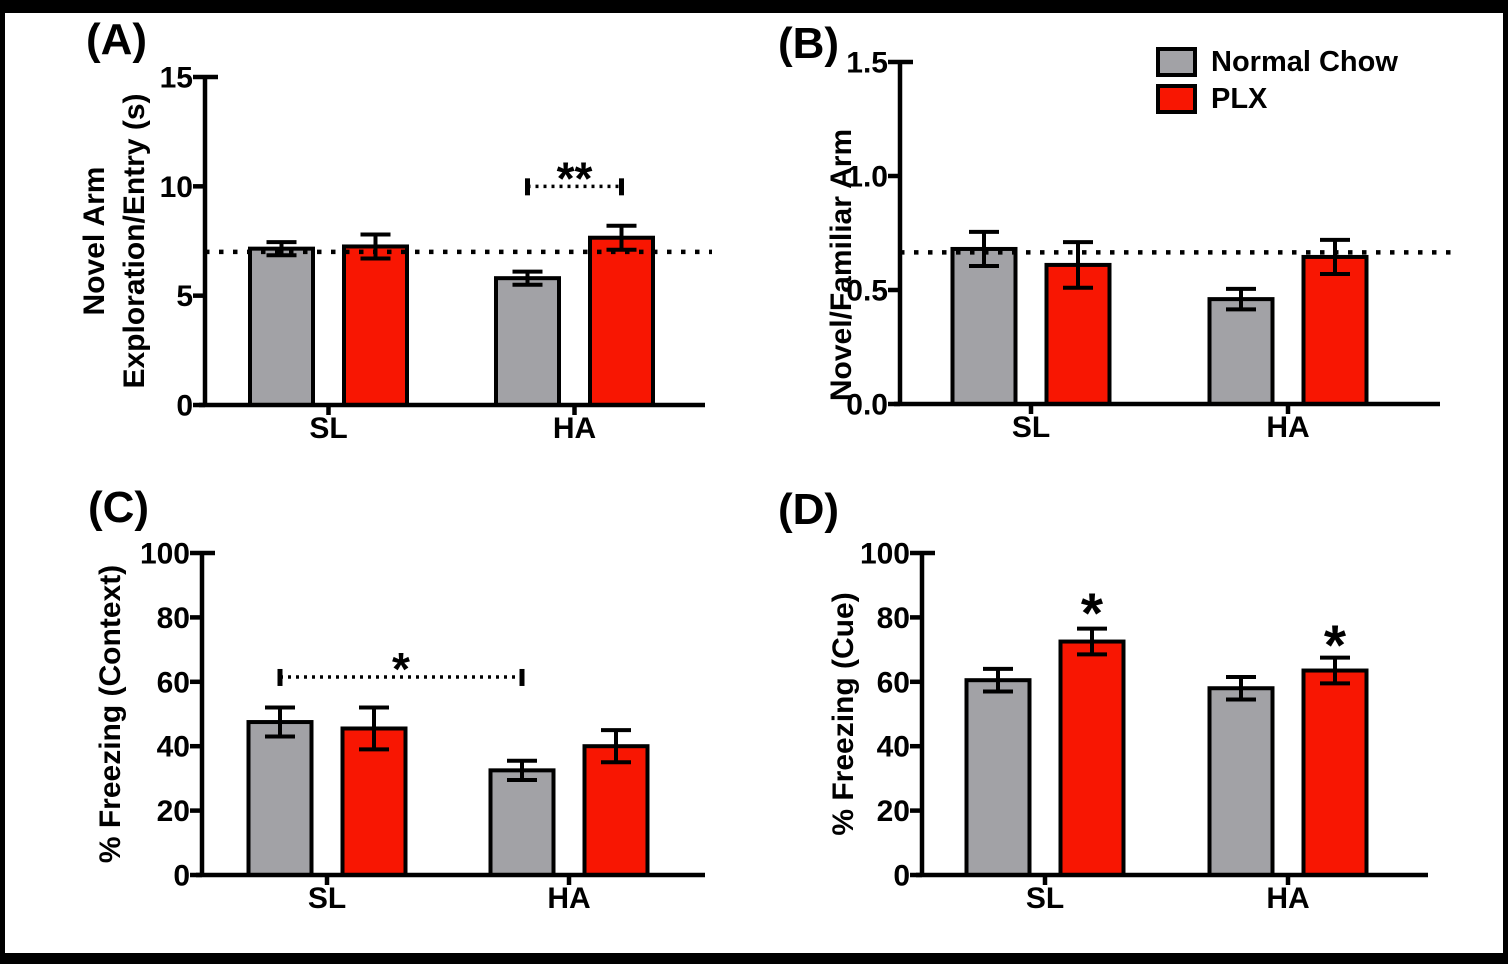  I want to click on panel-a-letter: (A), so click(117, 39).